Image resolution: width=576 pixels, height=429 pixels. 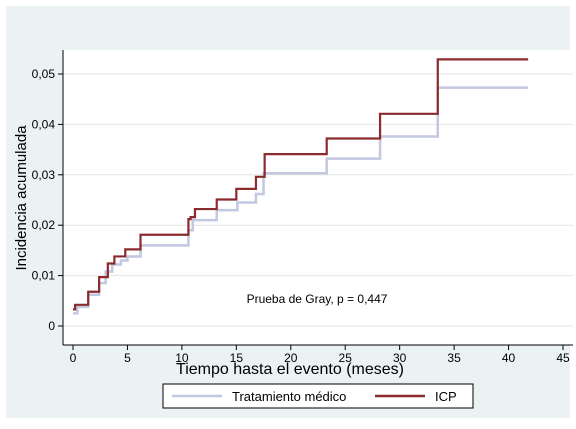 I want to click on y-tick-label-5: 0,05, so click(x=44, y=74).